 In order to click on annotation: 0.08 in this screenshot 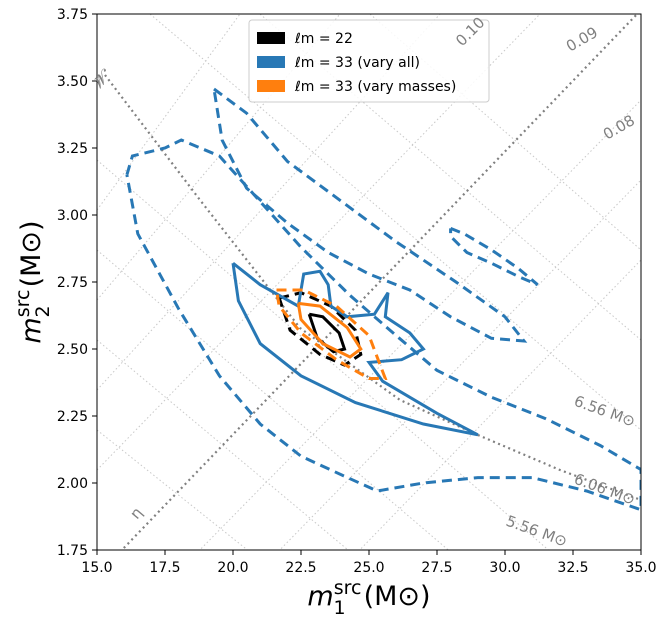, I will do `click(619, 127)`.